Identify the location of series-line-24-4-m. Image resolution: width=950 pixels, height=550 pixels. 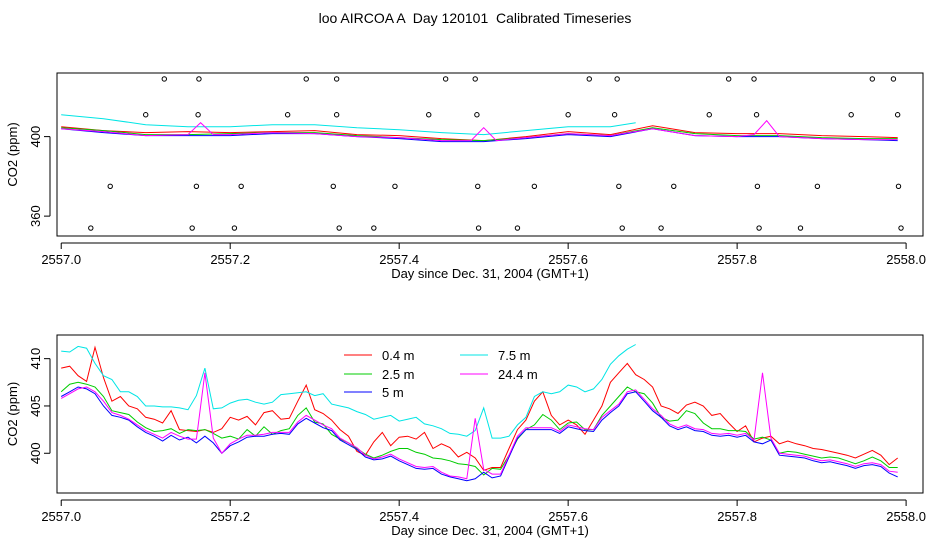
(479, 130).